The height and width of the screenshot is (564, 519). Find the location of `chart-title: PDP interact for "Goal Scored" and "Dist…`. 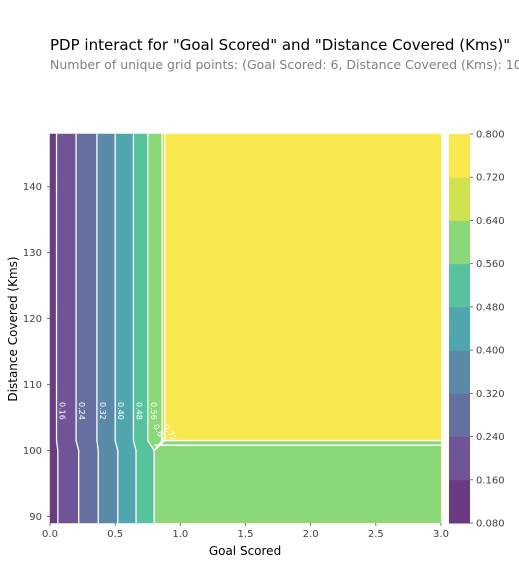

chart-title: PDP interact for "Goal Scored" and "Dist… is located at coordinates (280, 45).